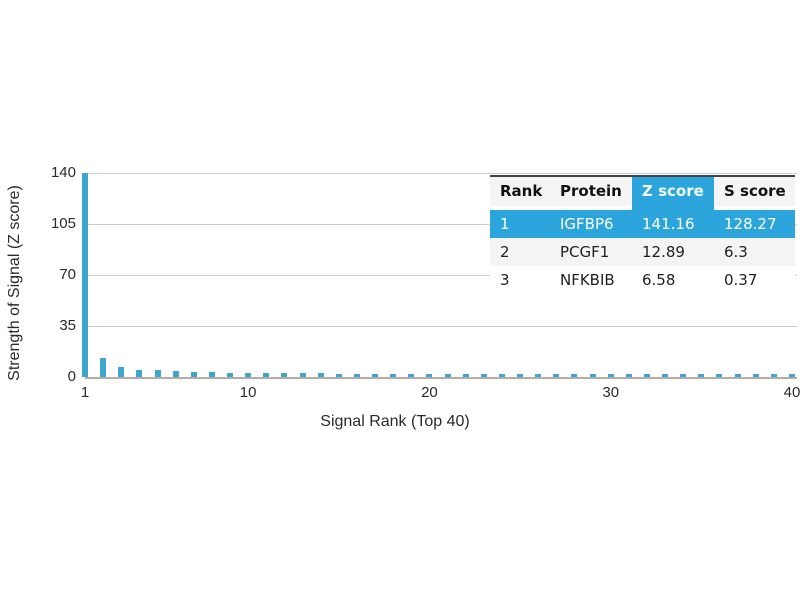 This screenshot has height=600, width=800. What do you see at coordinates (67, 274) in the screenshot?
I see `y-tick-label-70: 70` at bounding box center [67, 274].